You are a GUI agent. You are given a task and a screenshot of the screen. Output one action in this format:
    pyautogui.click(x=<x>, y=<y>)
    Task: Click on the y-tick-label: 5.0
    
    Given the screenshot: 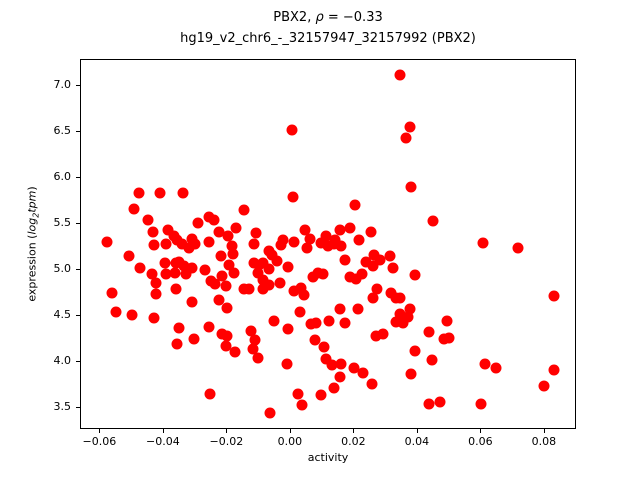 What is the action you would take?
    pyautogui.click(x=62, y=268)
    